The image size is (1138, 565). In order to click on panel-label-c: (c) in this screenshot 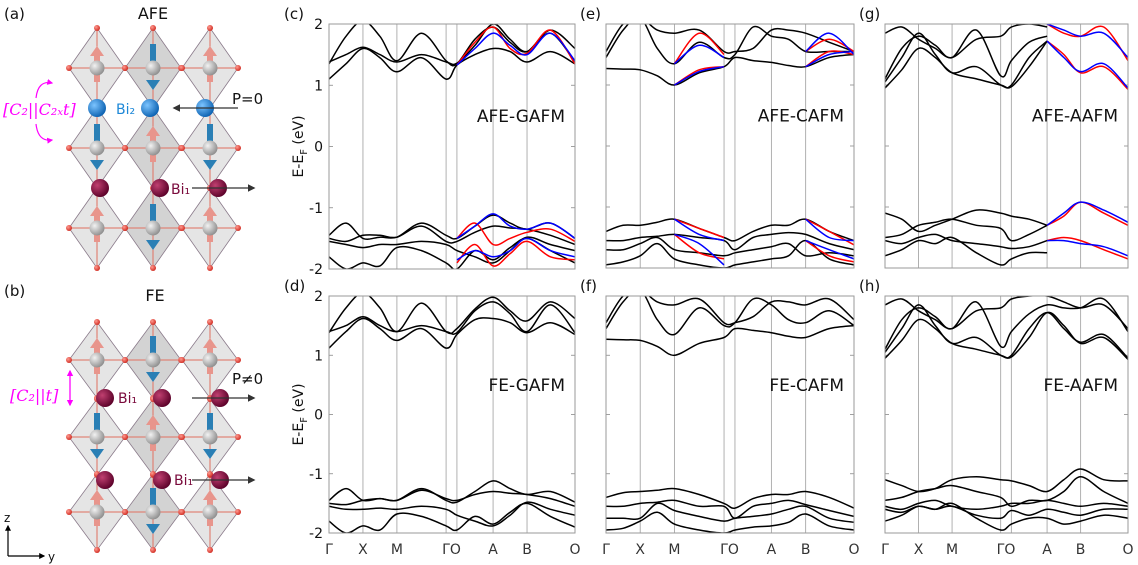, I will do `click(294, 14)`.